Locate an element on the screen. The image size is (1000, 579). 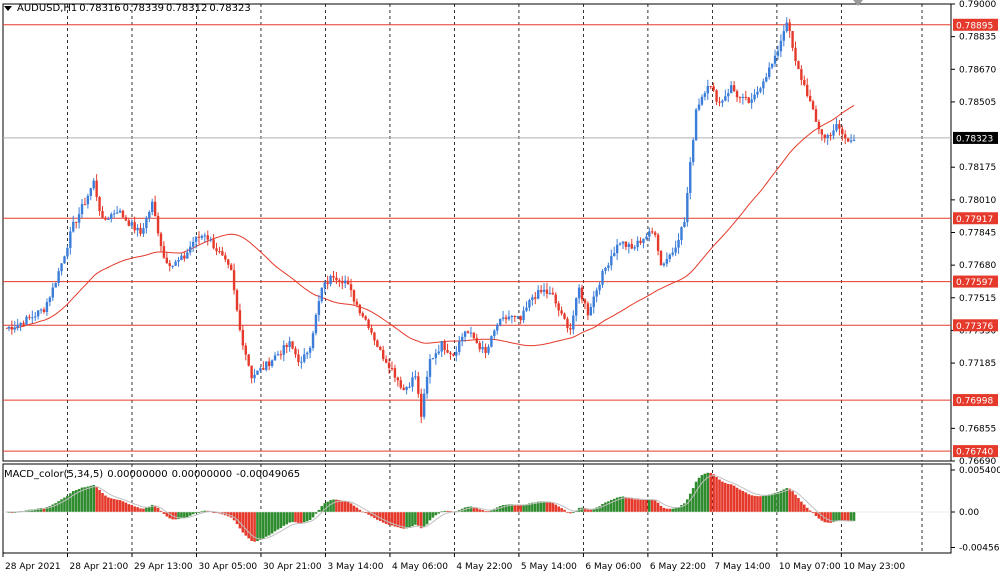
level-price-label: 0.78895 is located at coordinates (974, 26).